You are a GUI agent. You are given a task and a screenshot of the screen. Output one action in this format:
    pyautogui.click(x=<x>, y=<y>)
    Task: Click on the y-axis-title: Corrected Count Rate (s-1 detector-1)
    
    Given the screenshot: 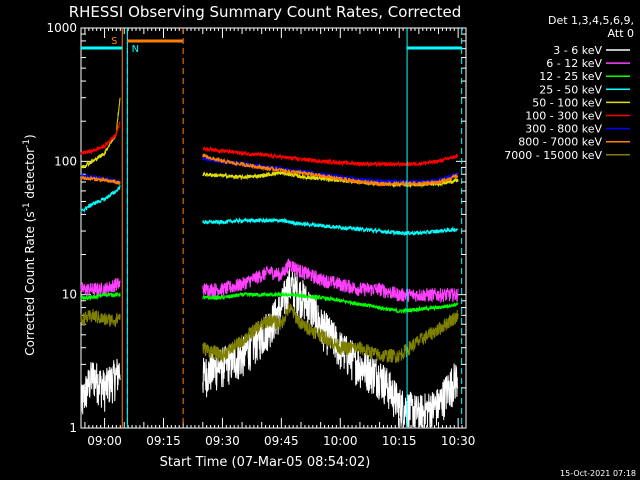 What is the action you would take?
    pyautogui.click(x=29, y=244)
    